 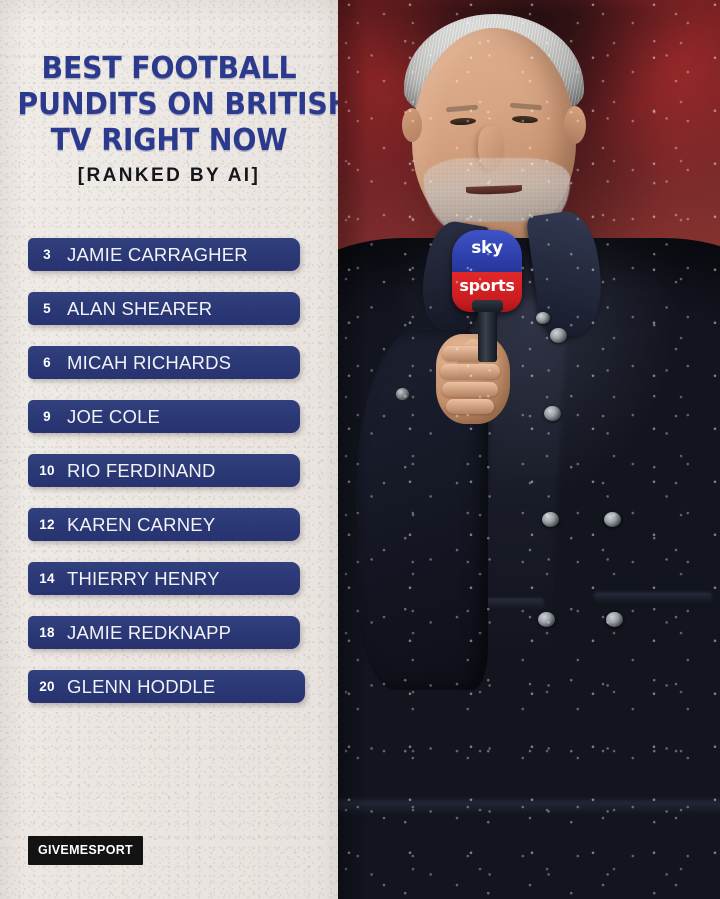 I want to click on list-item: 12 KAREN CARNEY, so click(x=164, y=524).